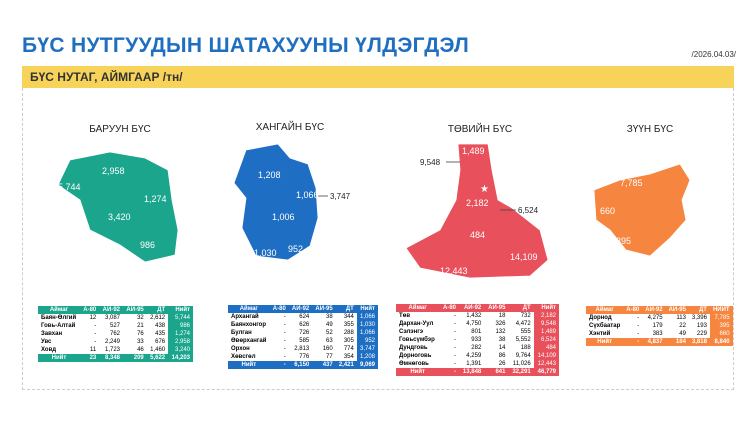 This screenshot has width=750, height=422. I want to click on total-cell: 4,837, so click(655, 342).